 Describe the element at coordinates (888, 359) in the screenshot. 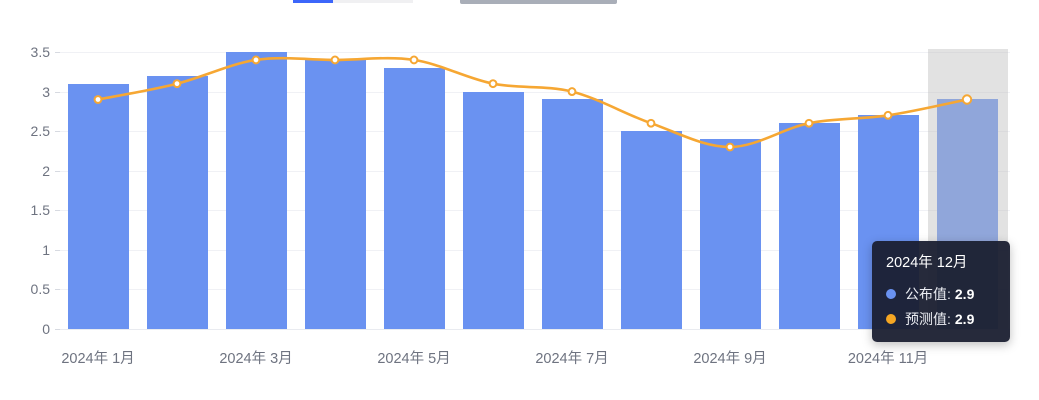

I see `x-axis-label: 2024年 11月` at that location.